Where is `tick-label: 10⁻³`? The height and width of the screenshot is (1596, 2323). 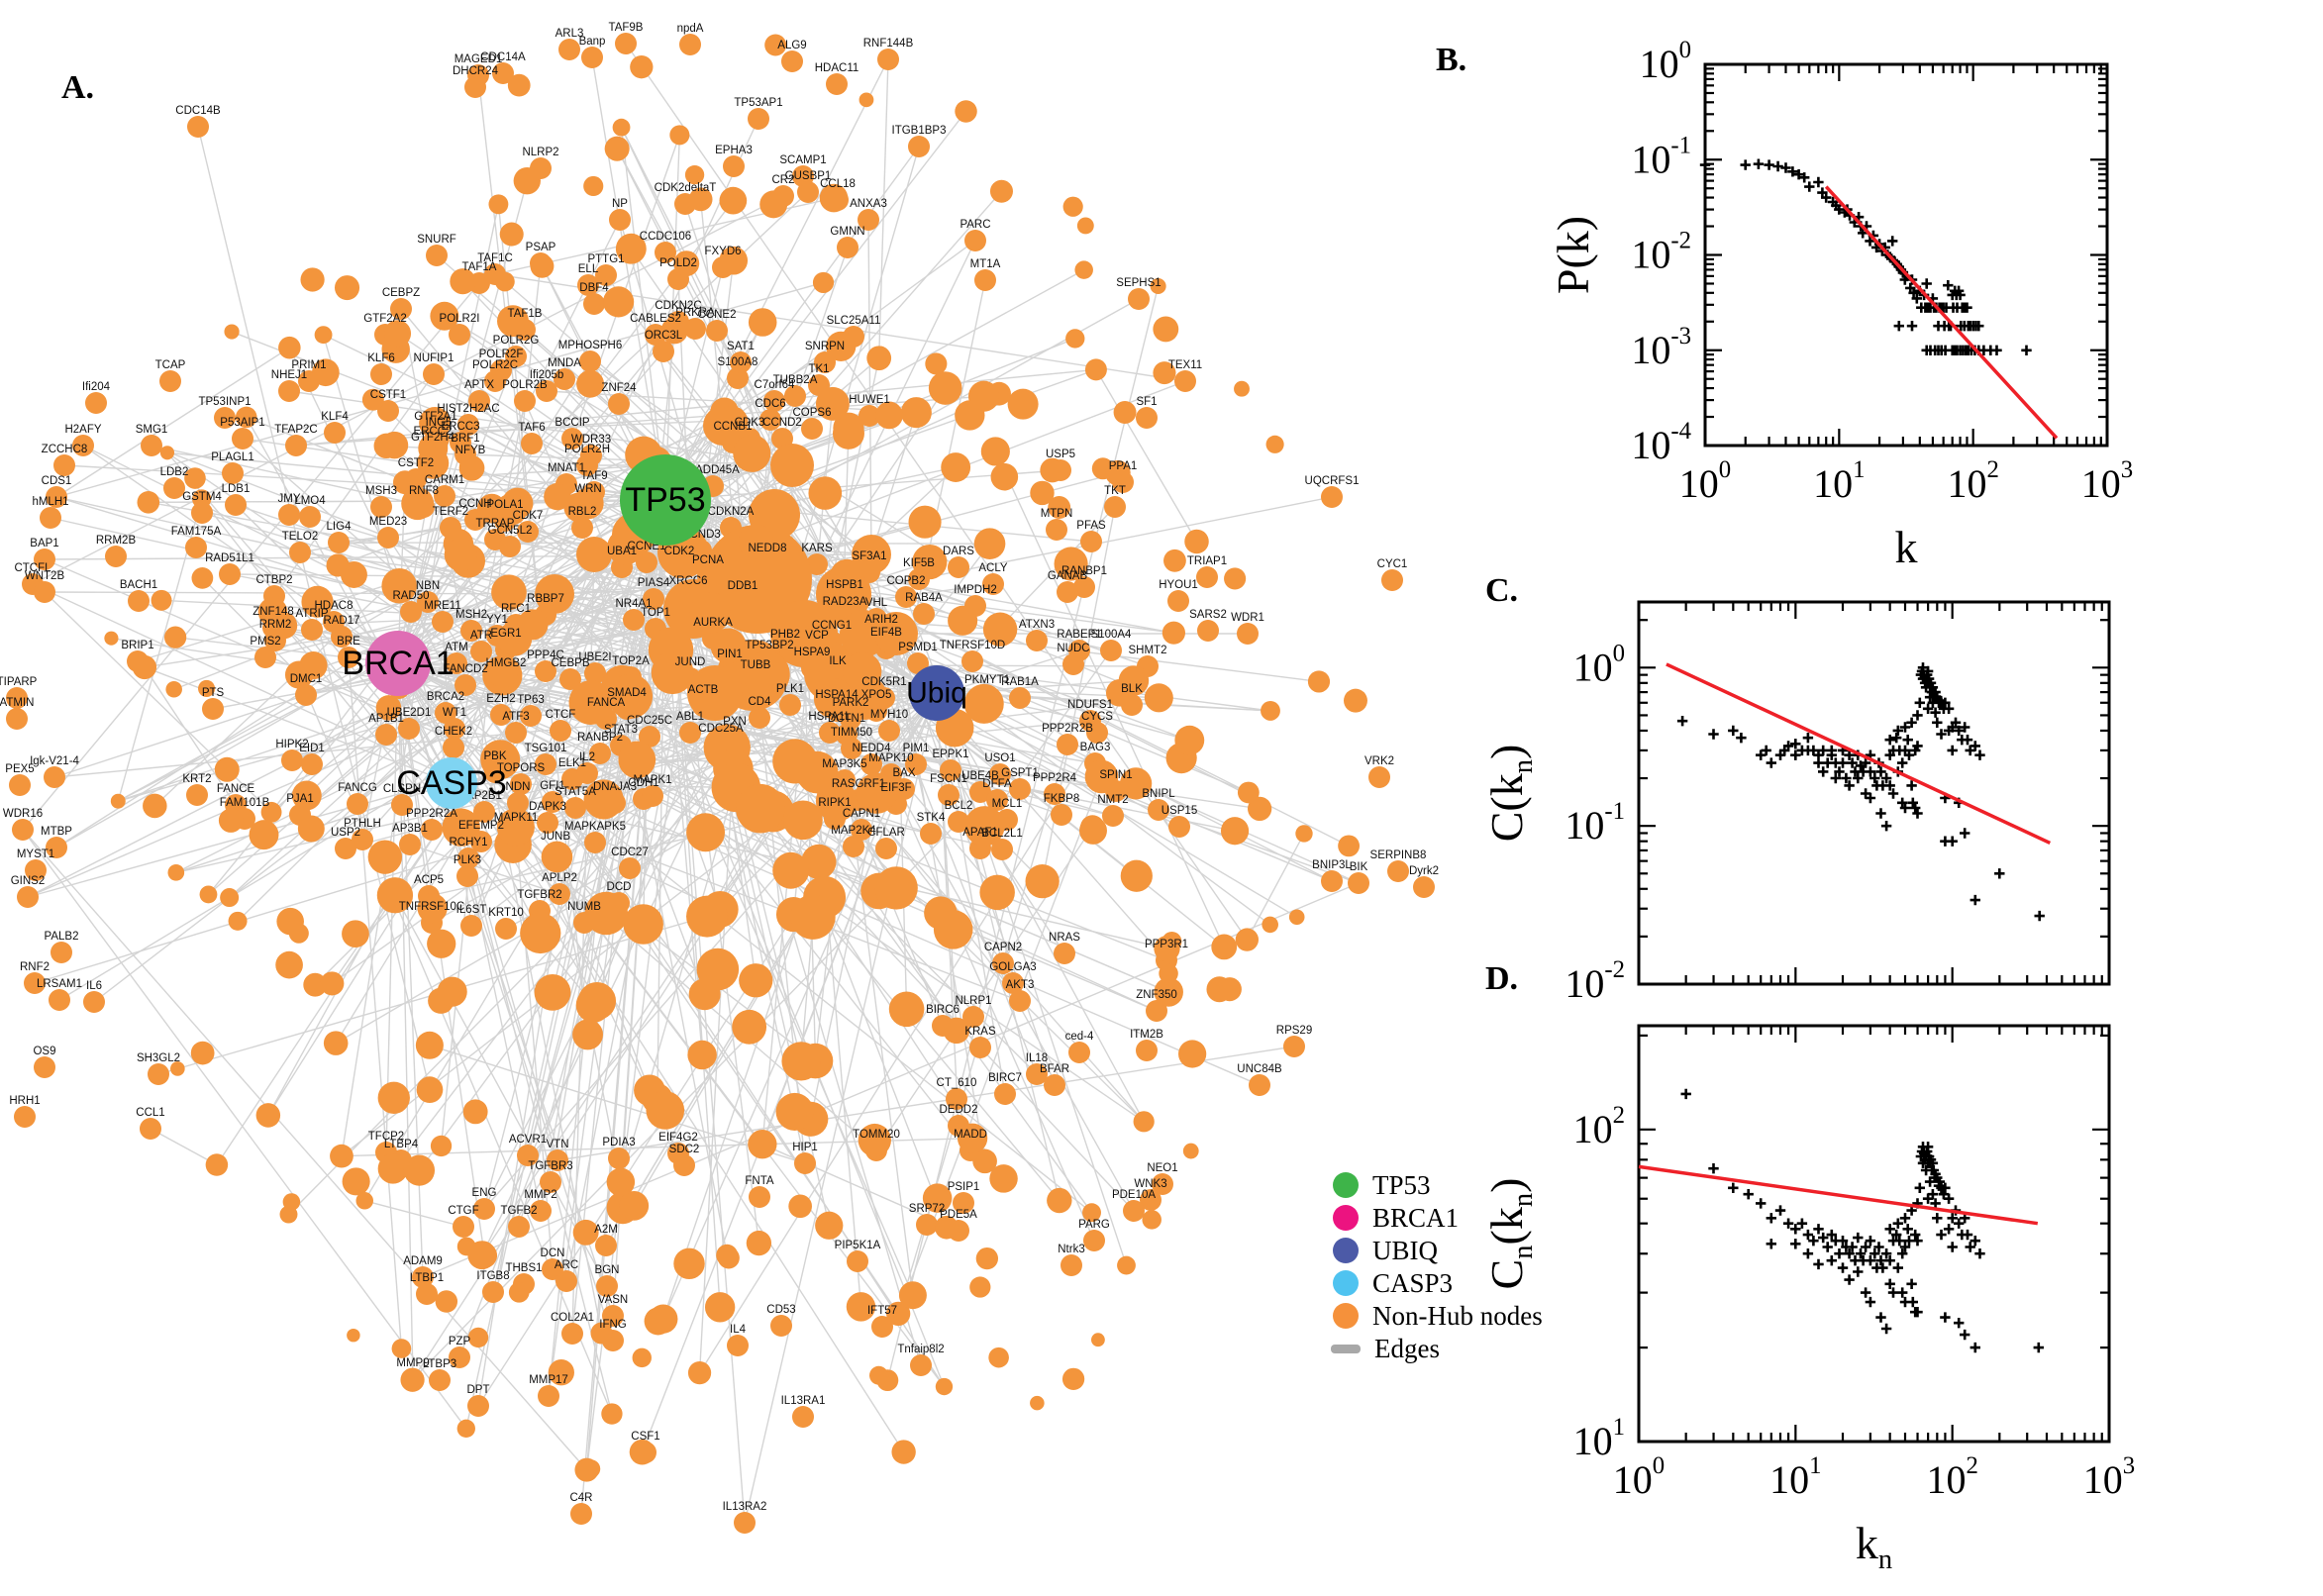 tick-label: 10⁻³ is located at coordinates (1661, 347).